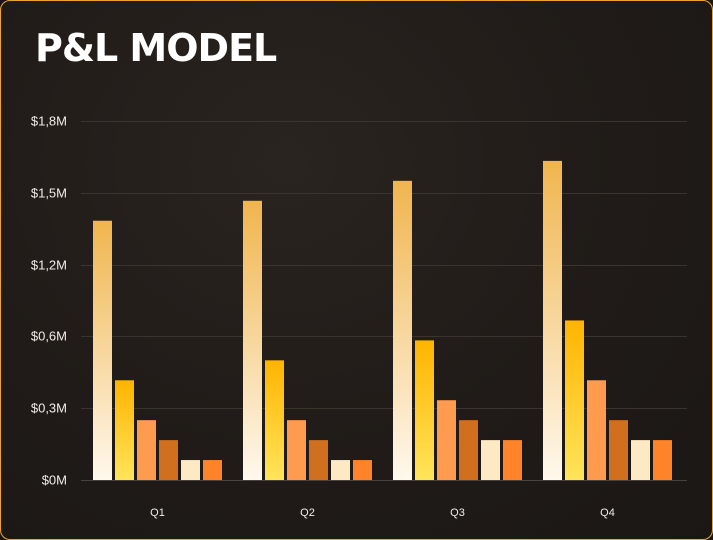 Image resolution: width=713 pixels, height=540 pixels. What do you see at coordinates (49, 121) in the screenshot?
I see `y-tick-label: $1,8M` at bounding box center [49, 121].